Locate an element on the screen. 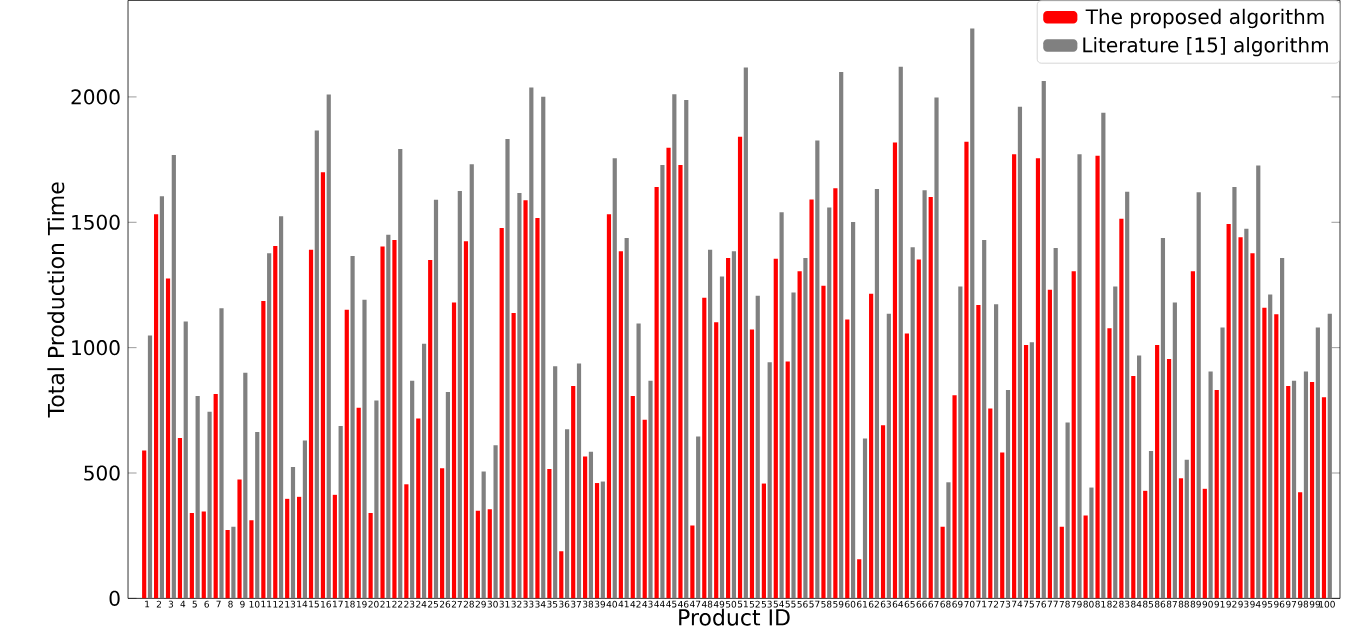 This screenshot has height=642, width=1370. legend-label: The proposed algorithm is located at coordinates (1204, 18).